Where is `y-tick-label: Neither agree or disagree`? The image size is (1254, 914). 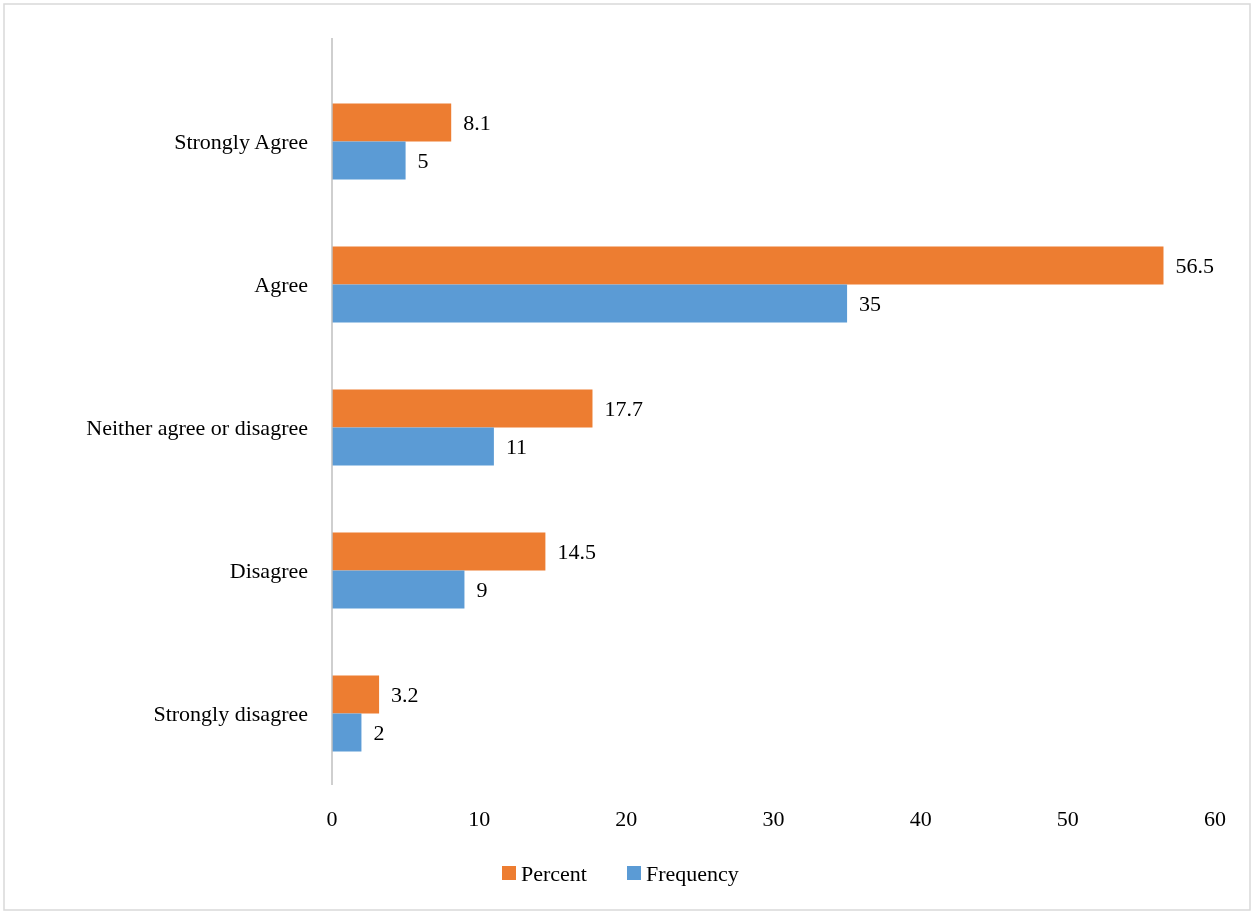
y-tick-label: Neither agree or disagree is located at coordinates (197, 428).